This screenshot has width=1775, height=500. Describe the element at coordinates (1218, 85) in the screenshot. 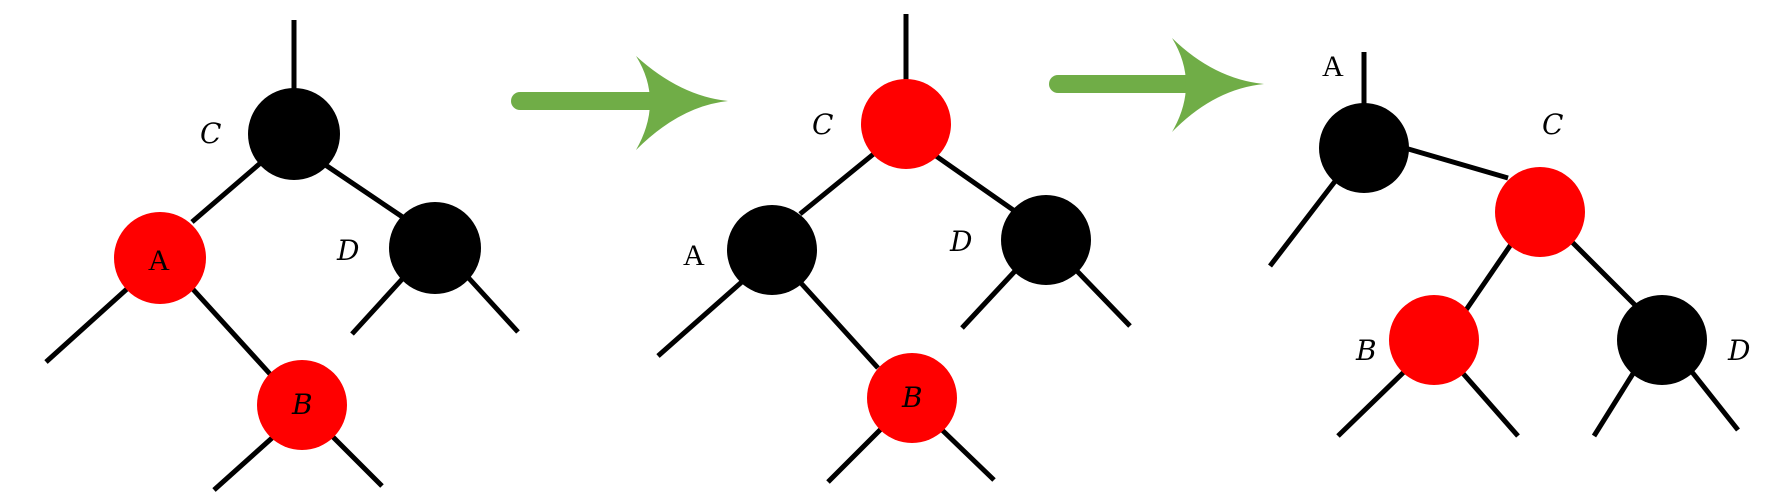

I see `arrow2-head` at that location.